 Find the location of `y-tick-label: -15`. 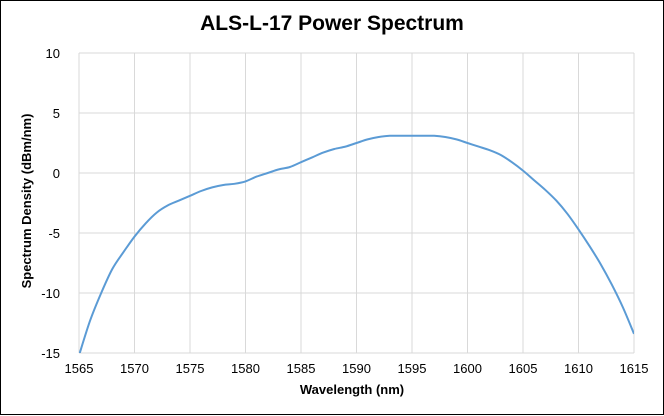

y-tick-label: -15 is located at coordinates (50, 353).